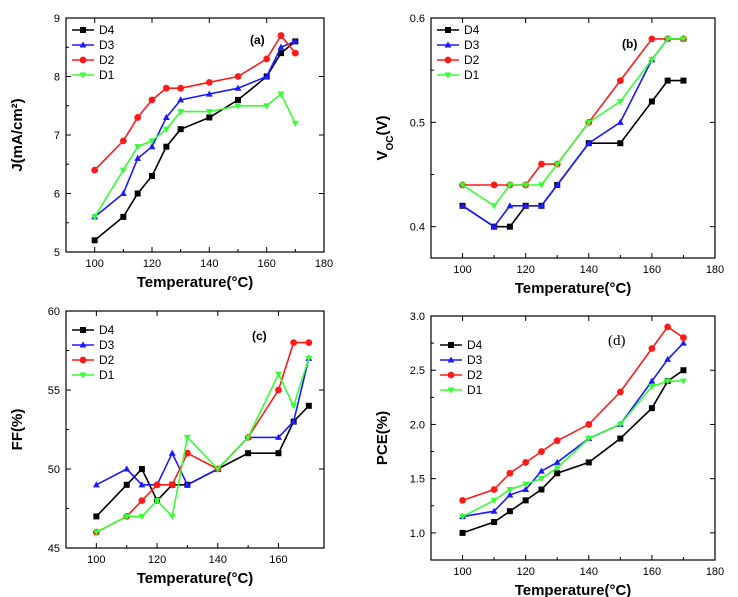 The image size is (738, 597). What do you see at coordinates (54, 312) in the screenshot?
I see `y-tick-label: 60` at bounding box center [54, 312].